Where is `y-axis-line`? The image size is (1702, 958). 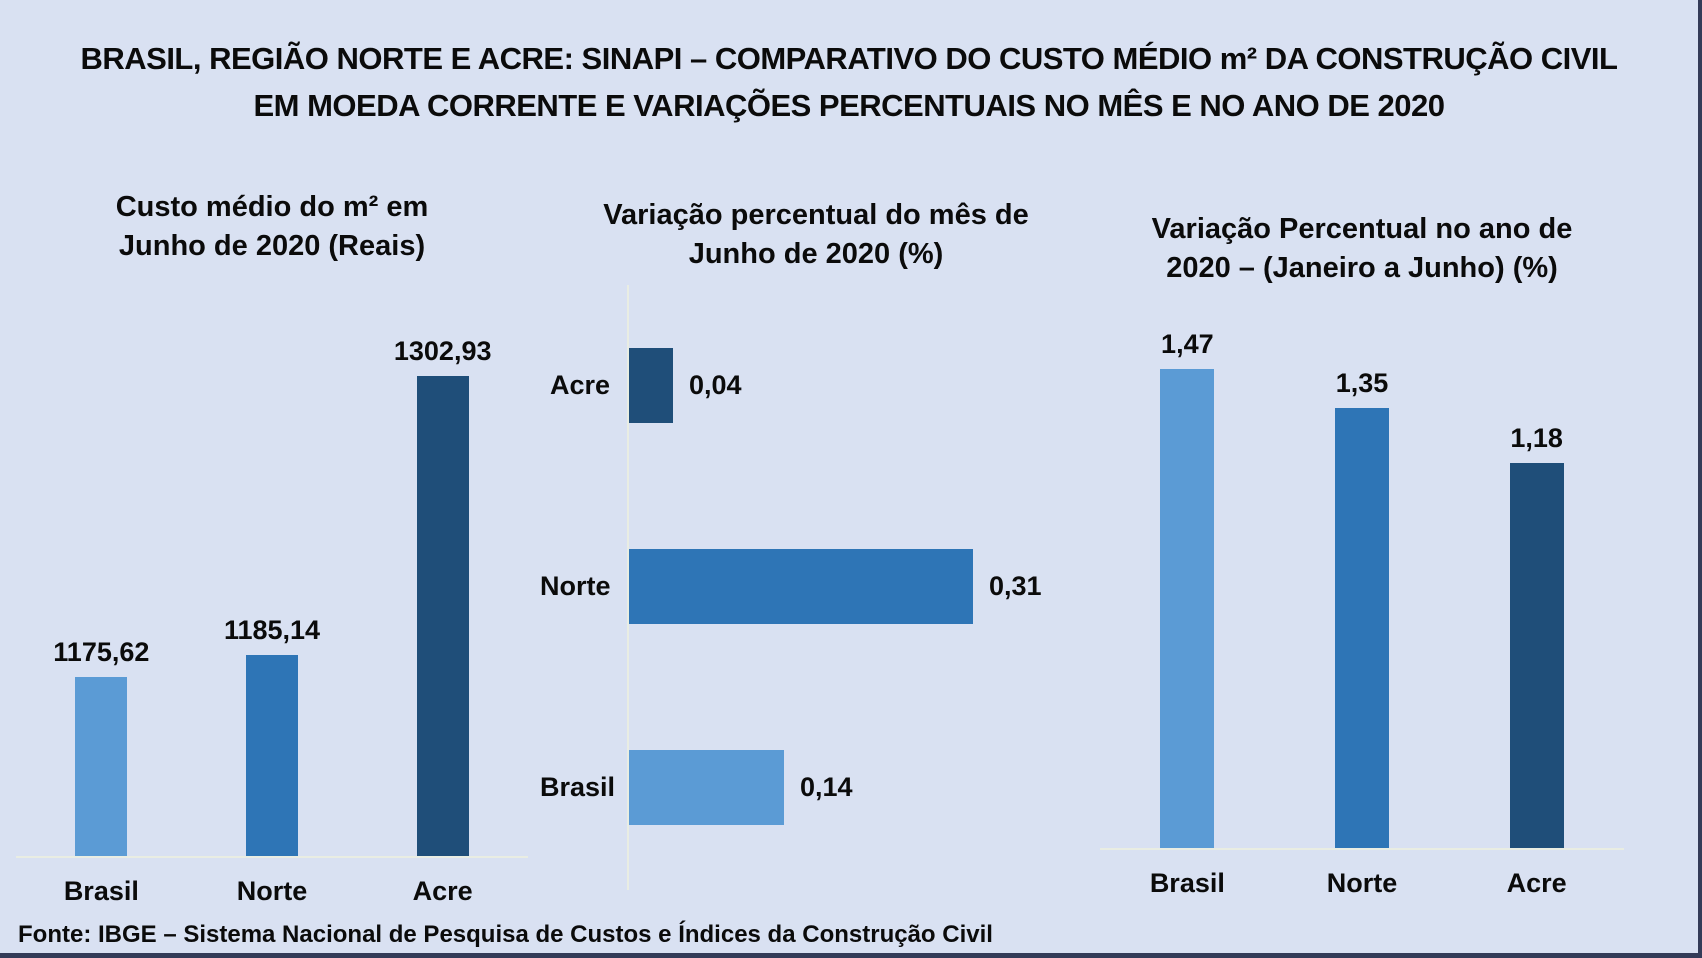
y-axis-line is located at coordinates (628, 587).